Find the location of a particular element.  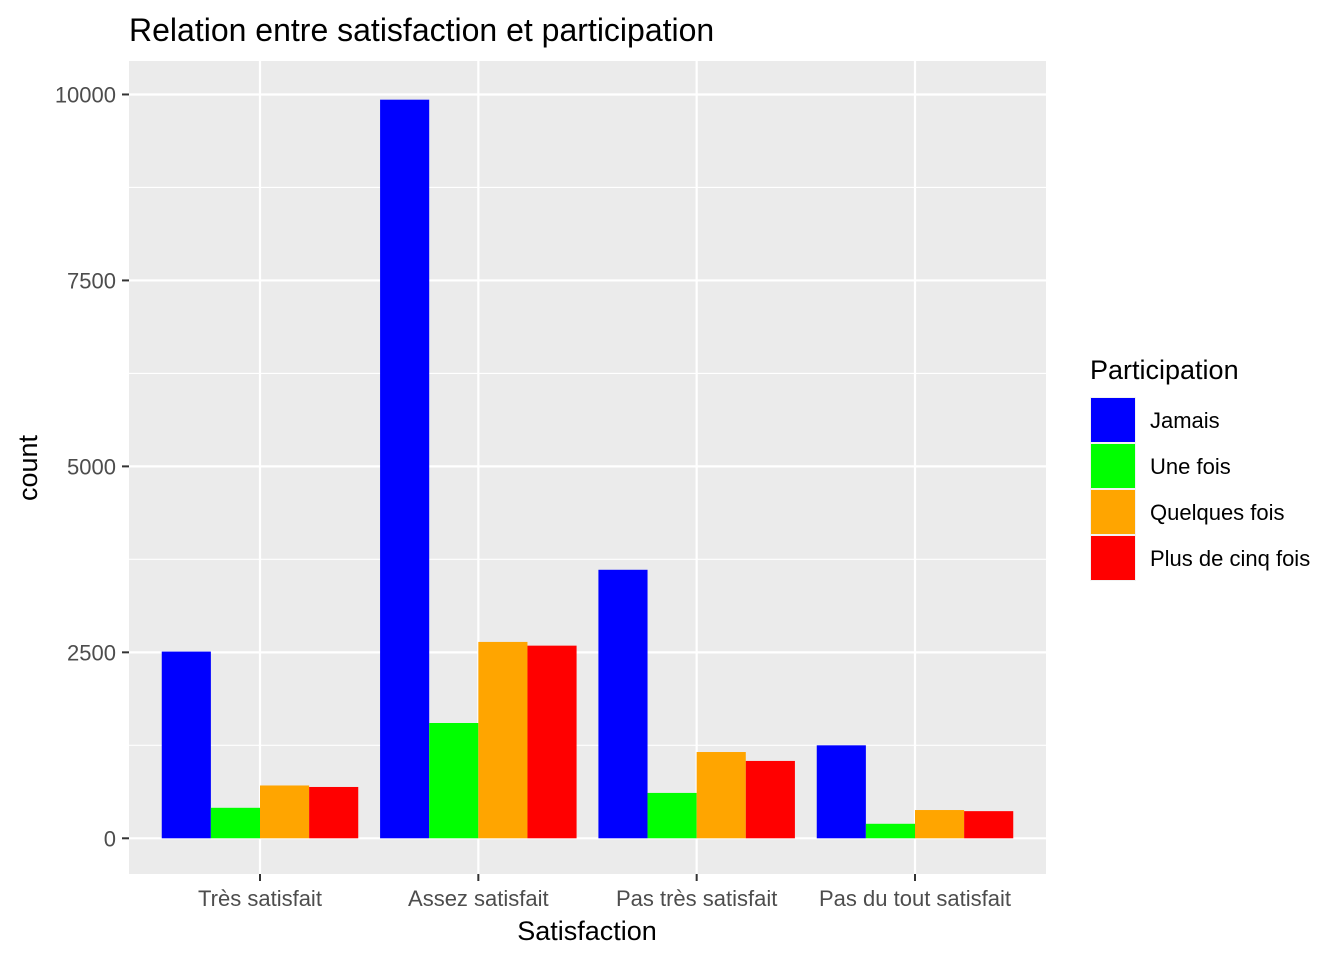

y-tick-label: 2500 is located at coordinates (91, 652).